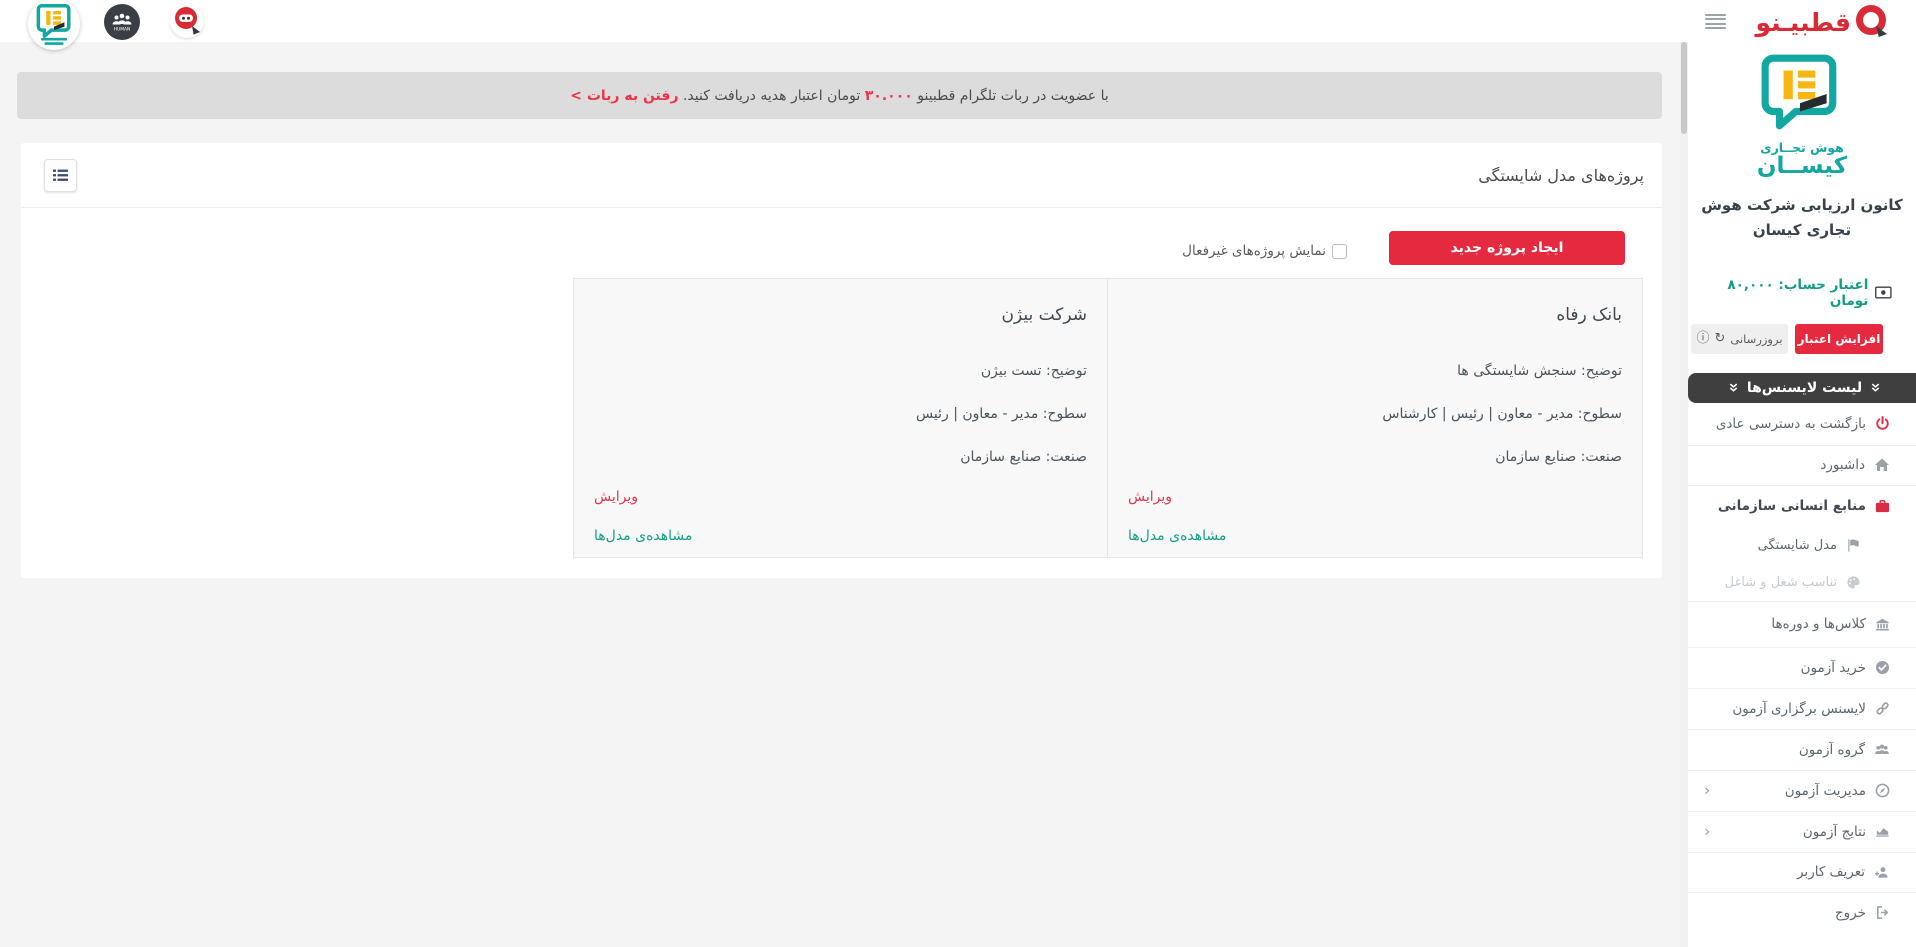 The width and height of the screenshot is (1916, 947). What do you see at coordinates (1883, 292) in the screenshot?
I see `money-bill-icon` at bounding box center [1883, 292].